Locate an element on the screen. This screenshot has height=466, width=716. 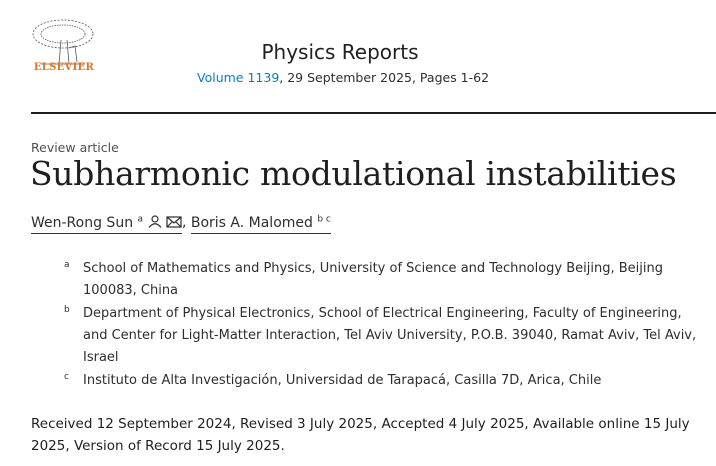
author-list: Wen-Rong Sun a , Boris A. Malomed b c is located at coordinates (181, 224).